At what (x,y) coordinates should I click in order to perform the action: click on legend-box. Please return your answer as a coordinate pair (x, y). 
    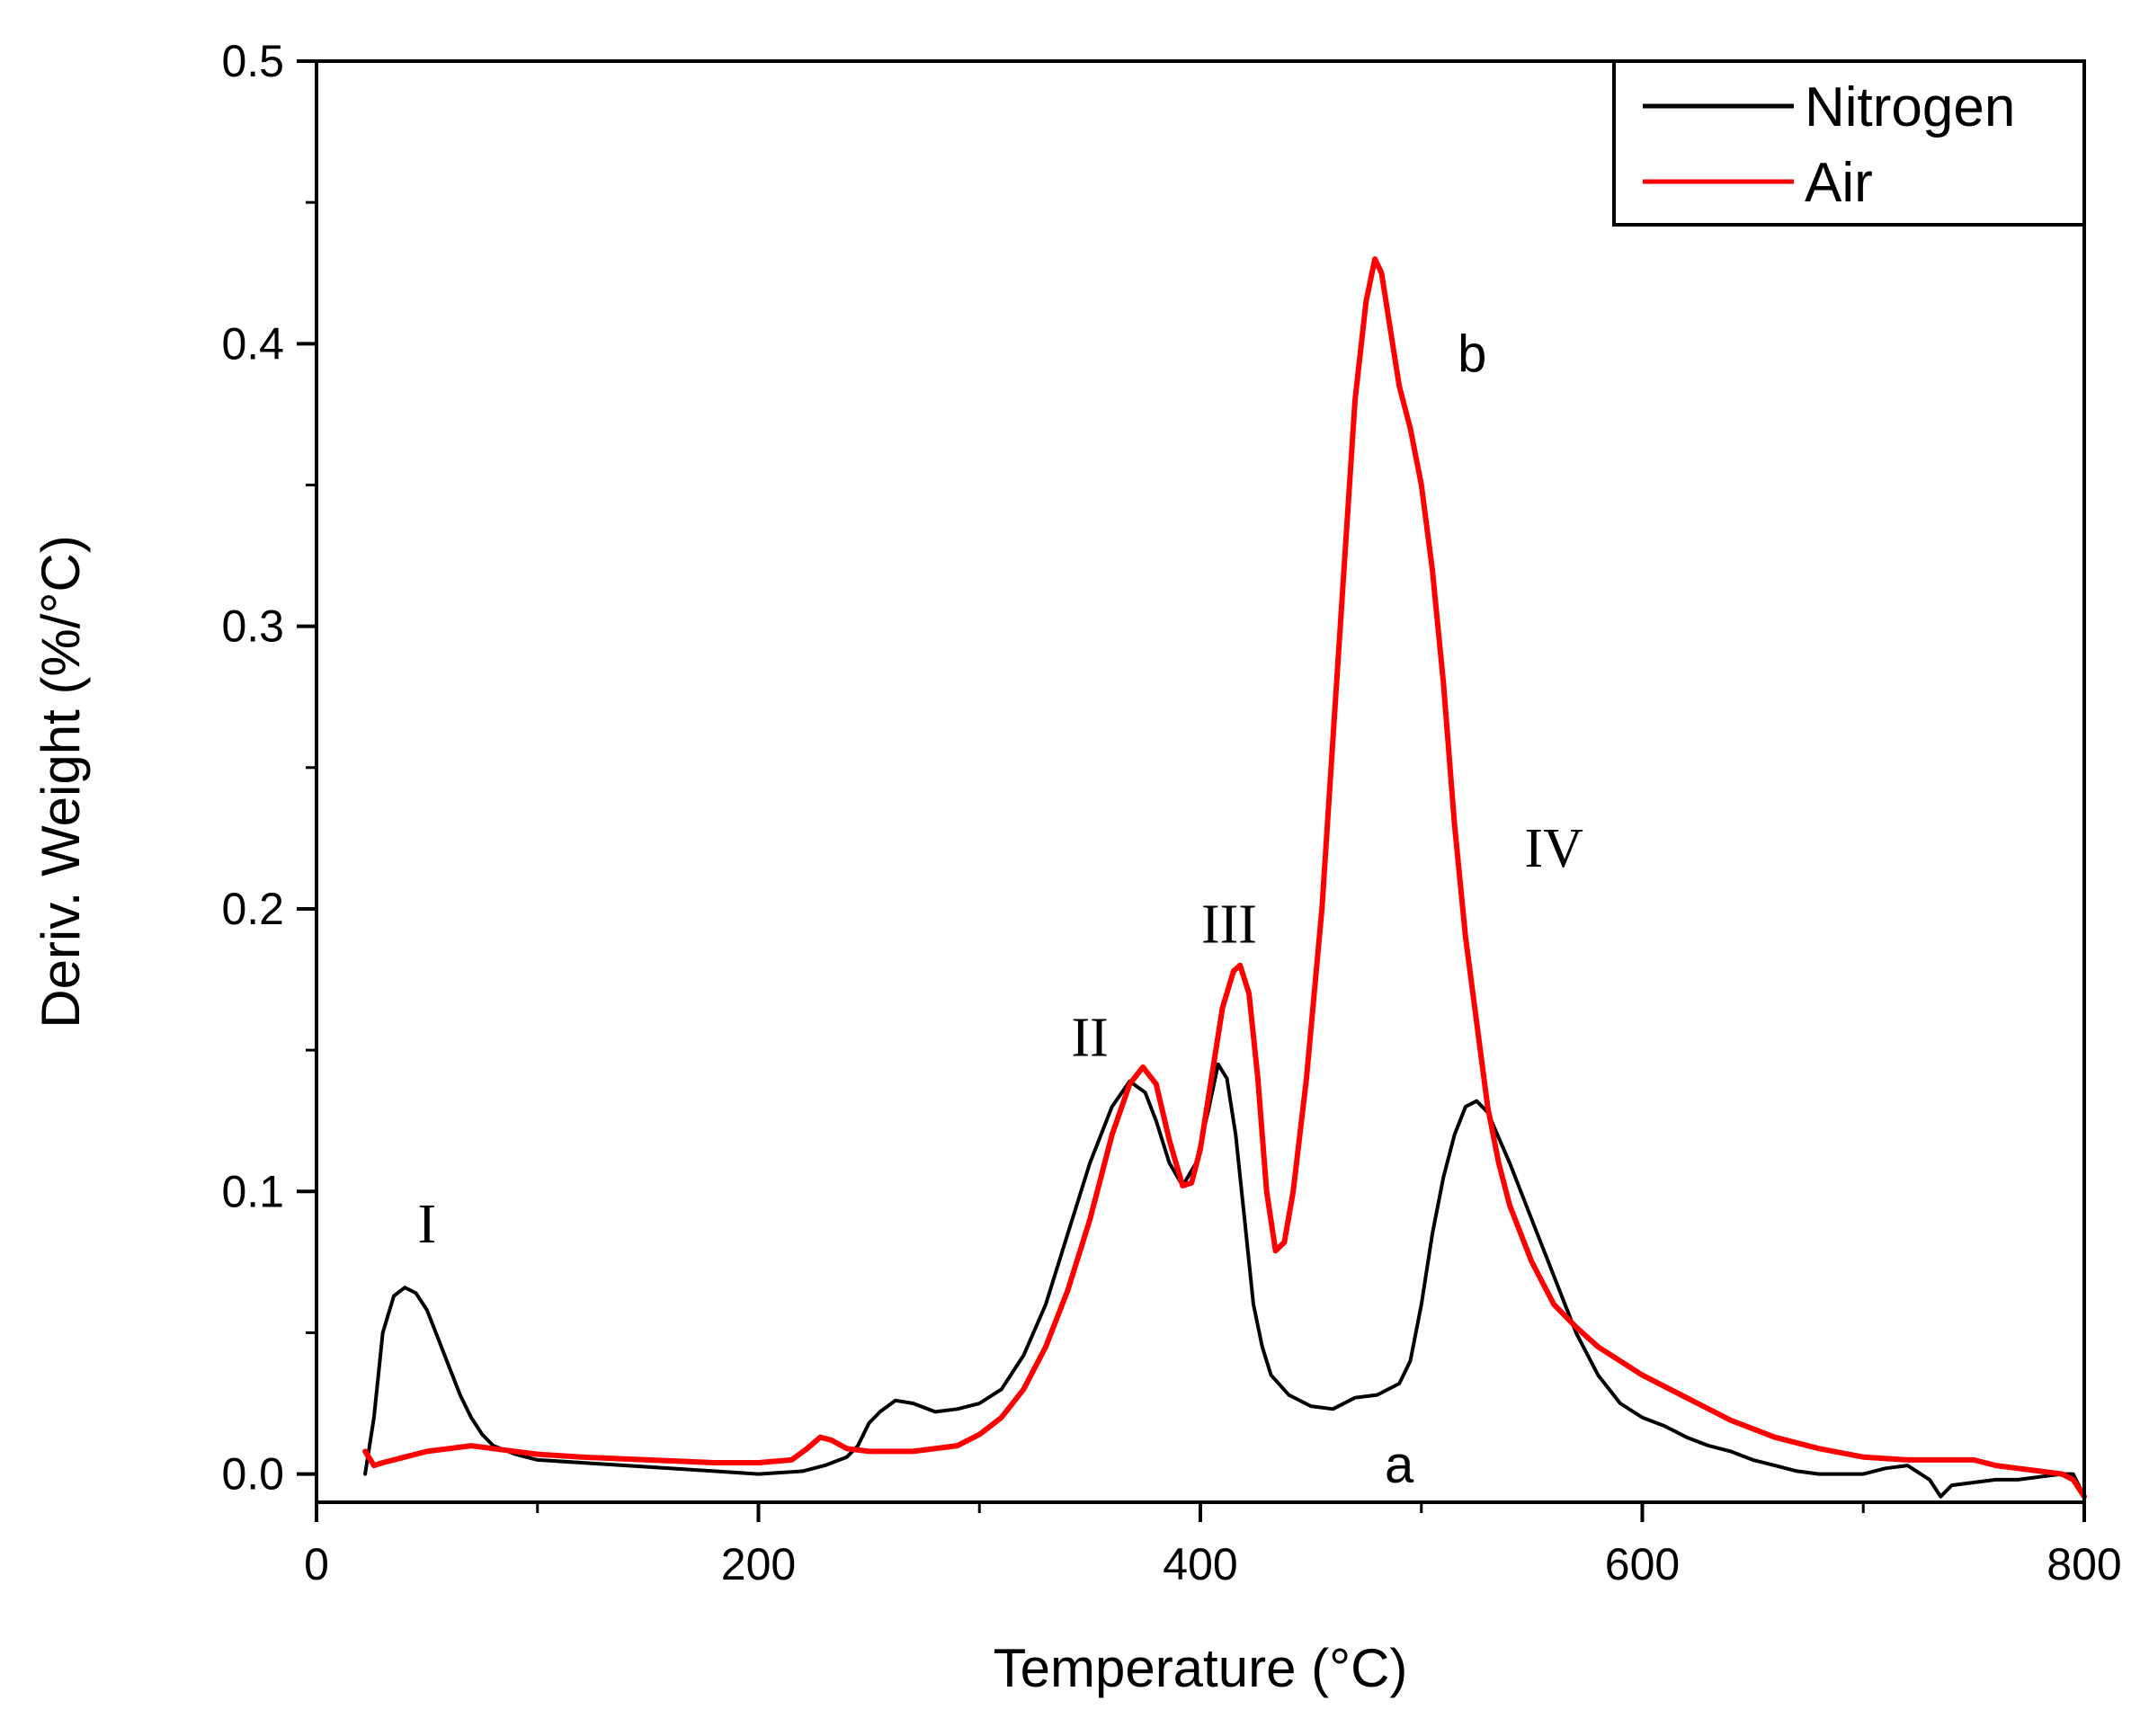
    Looking at the image, I should click on (1849, 143).